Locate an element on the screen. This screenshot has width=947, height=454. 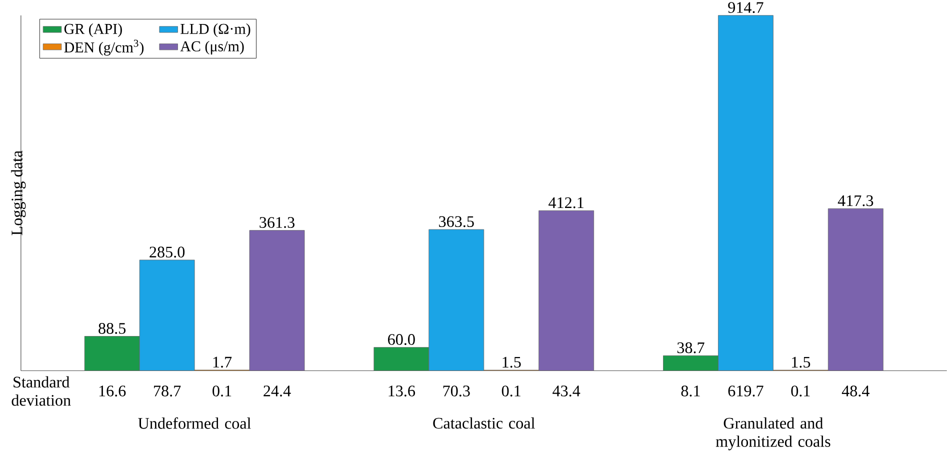
x-tick-label: Undeformed coal is located at coordinates (194, 423).